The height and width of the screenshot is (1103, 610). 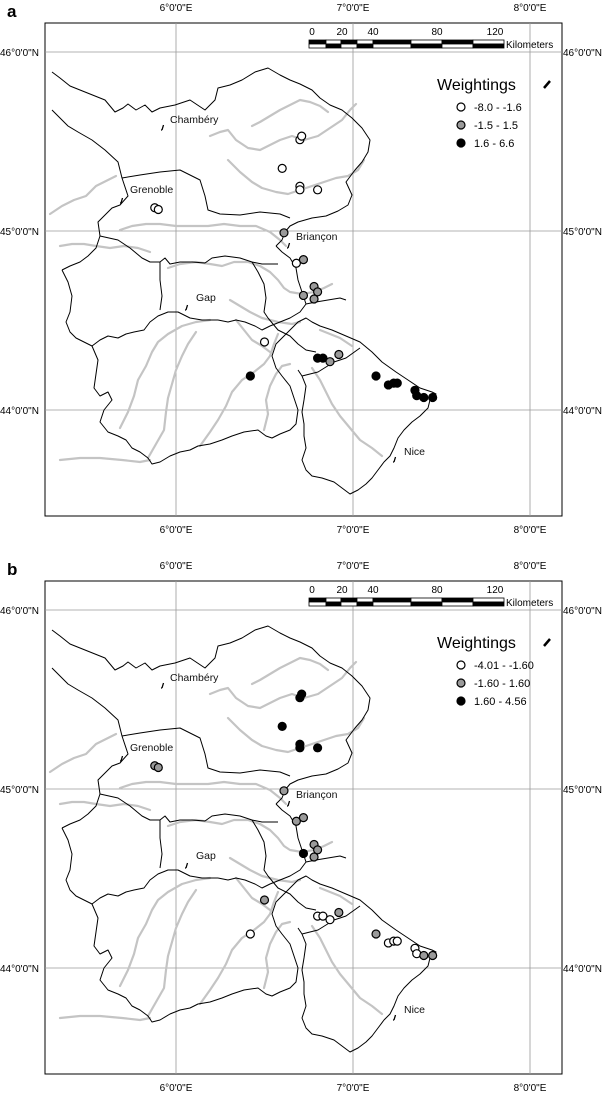 I want to click on scale-tick-label: 40, so click(x=373, y=32).